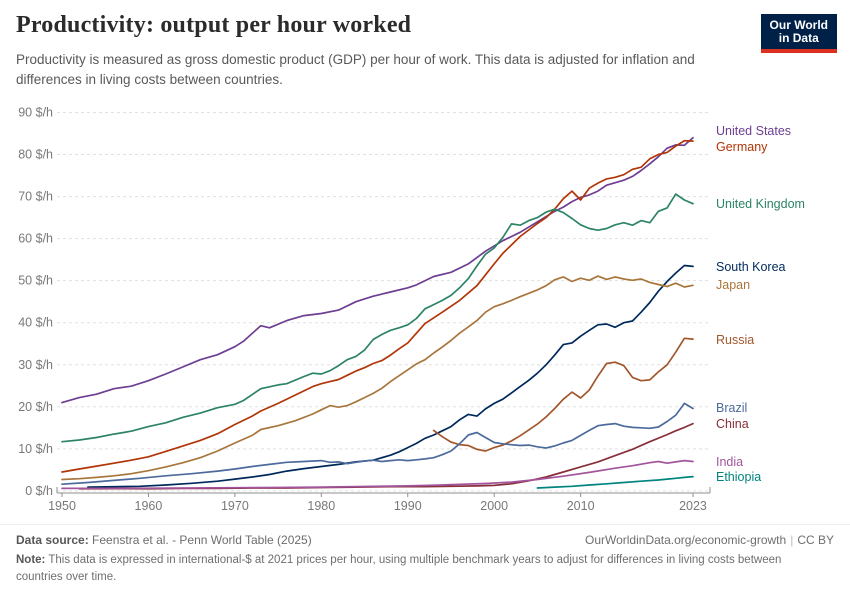 Image resolution: width=850 pixels, height=600 pixels. Describe the element at coordinates (615, 482) in the screenshot. I see `line-ethiopia` at that location.